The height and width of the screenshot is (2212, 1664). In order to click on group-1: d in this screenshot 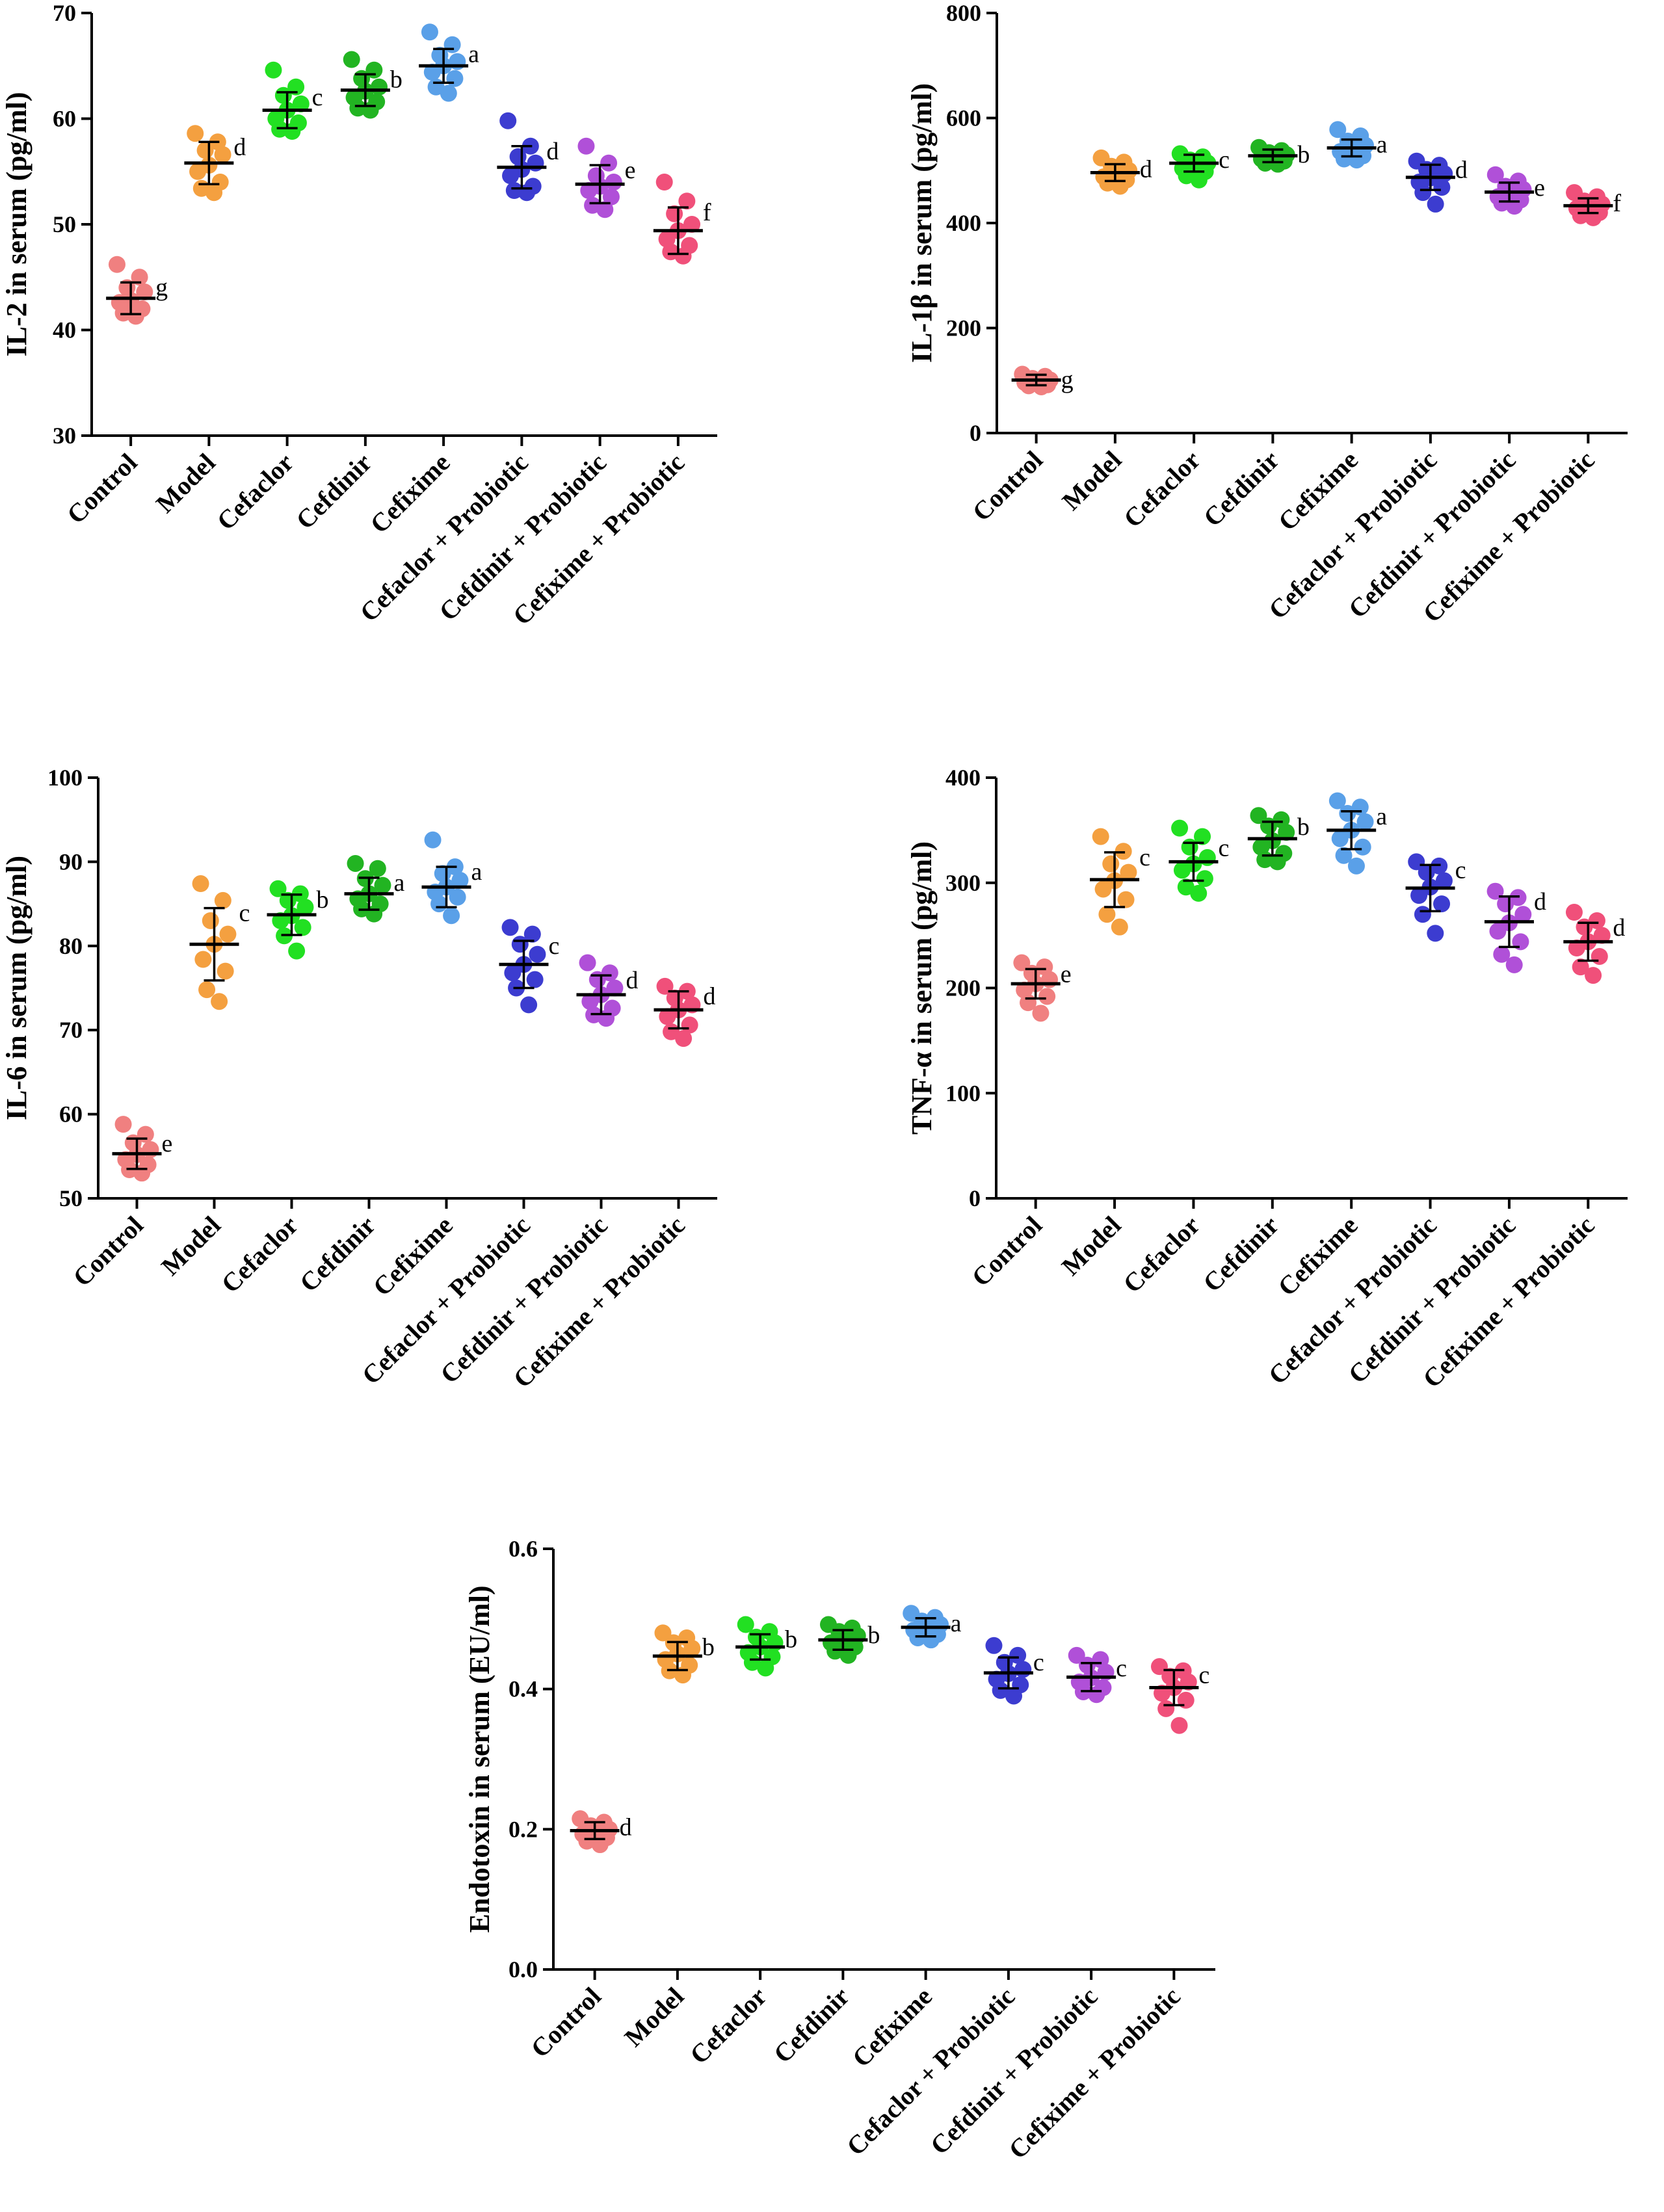, I will do `click(215, 163)`.